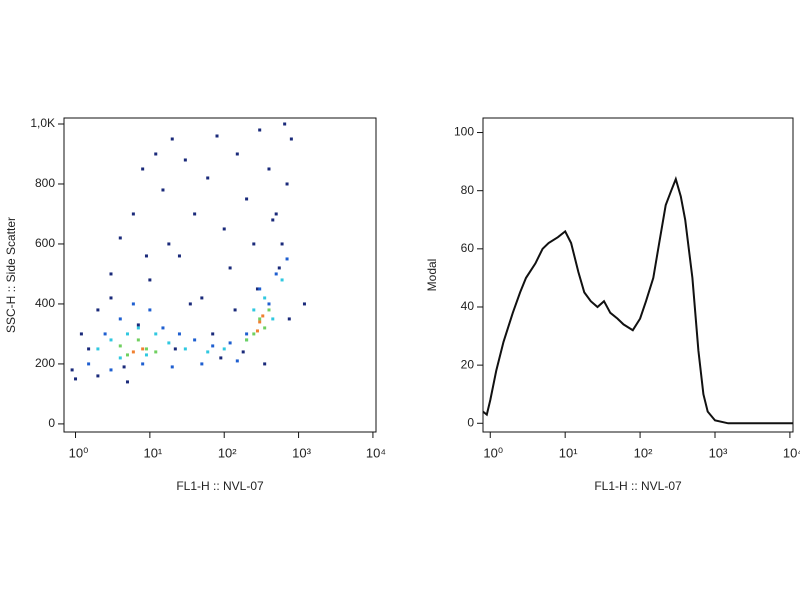 Image resolution: width=800 pixels, height=600 pixels. Describe the element at coordinates (468, 248) in the screenshot. I see `y-tick-label: 60` at that location.